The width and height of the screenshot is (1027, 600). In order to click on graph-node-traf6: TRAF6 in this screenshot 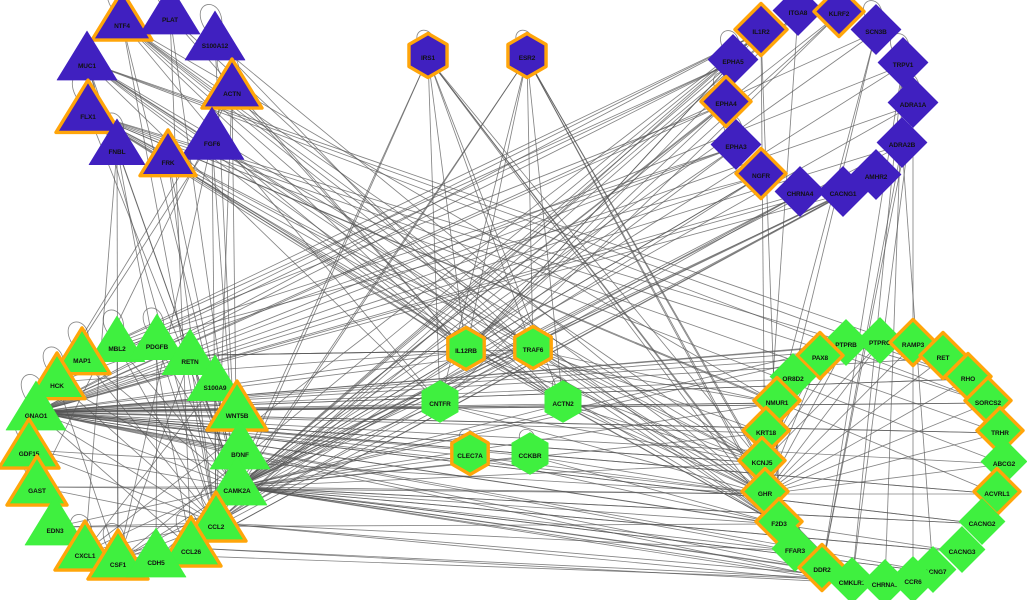, I will do `click(533, 350)`.